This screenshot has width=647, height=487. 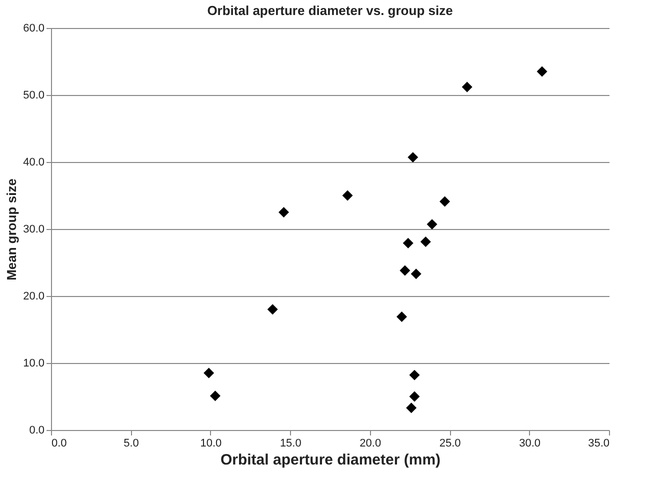 What do you see at coordinates (131, 444) in the screenshot?
I see `x-tick-label: 5.0` at bounding box center [131, 444].